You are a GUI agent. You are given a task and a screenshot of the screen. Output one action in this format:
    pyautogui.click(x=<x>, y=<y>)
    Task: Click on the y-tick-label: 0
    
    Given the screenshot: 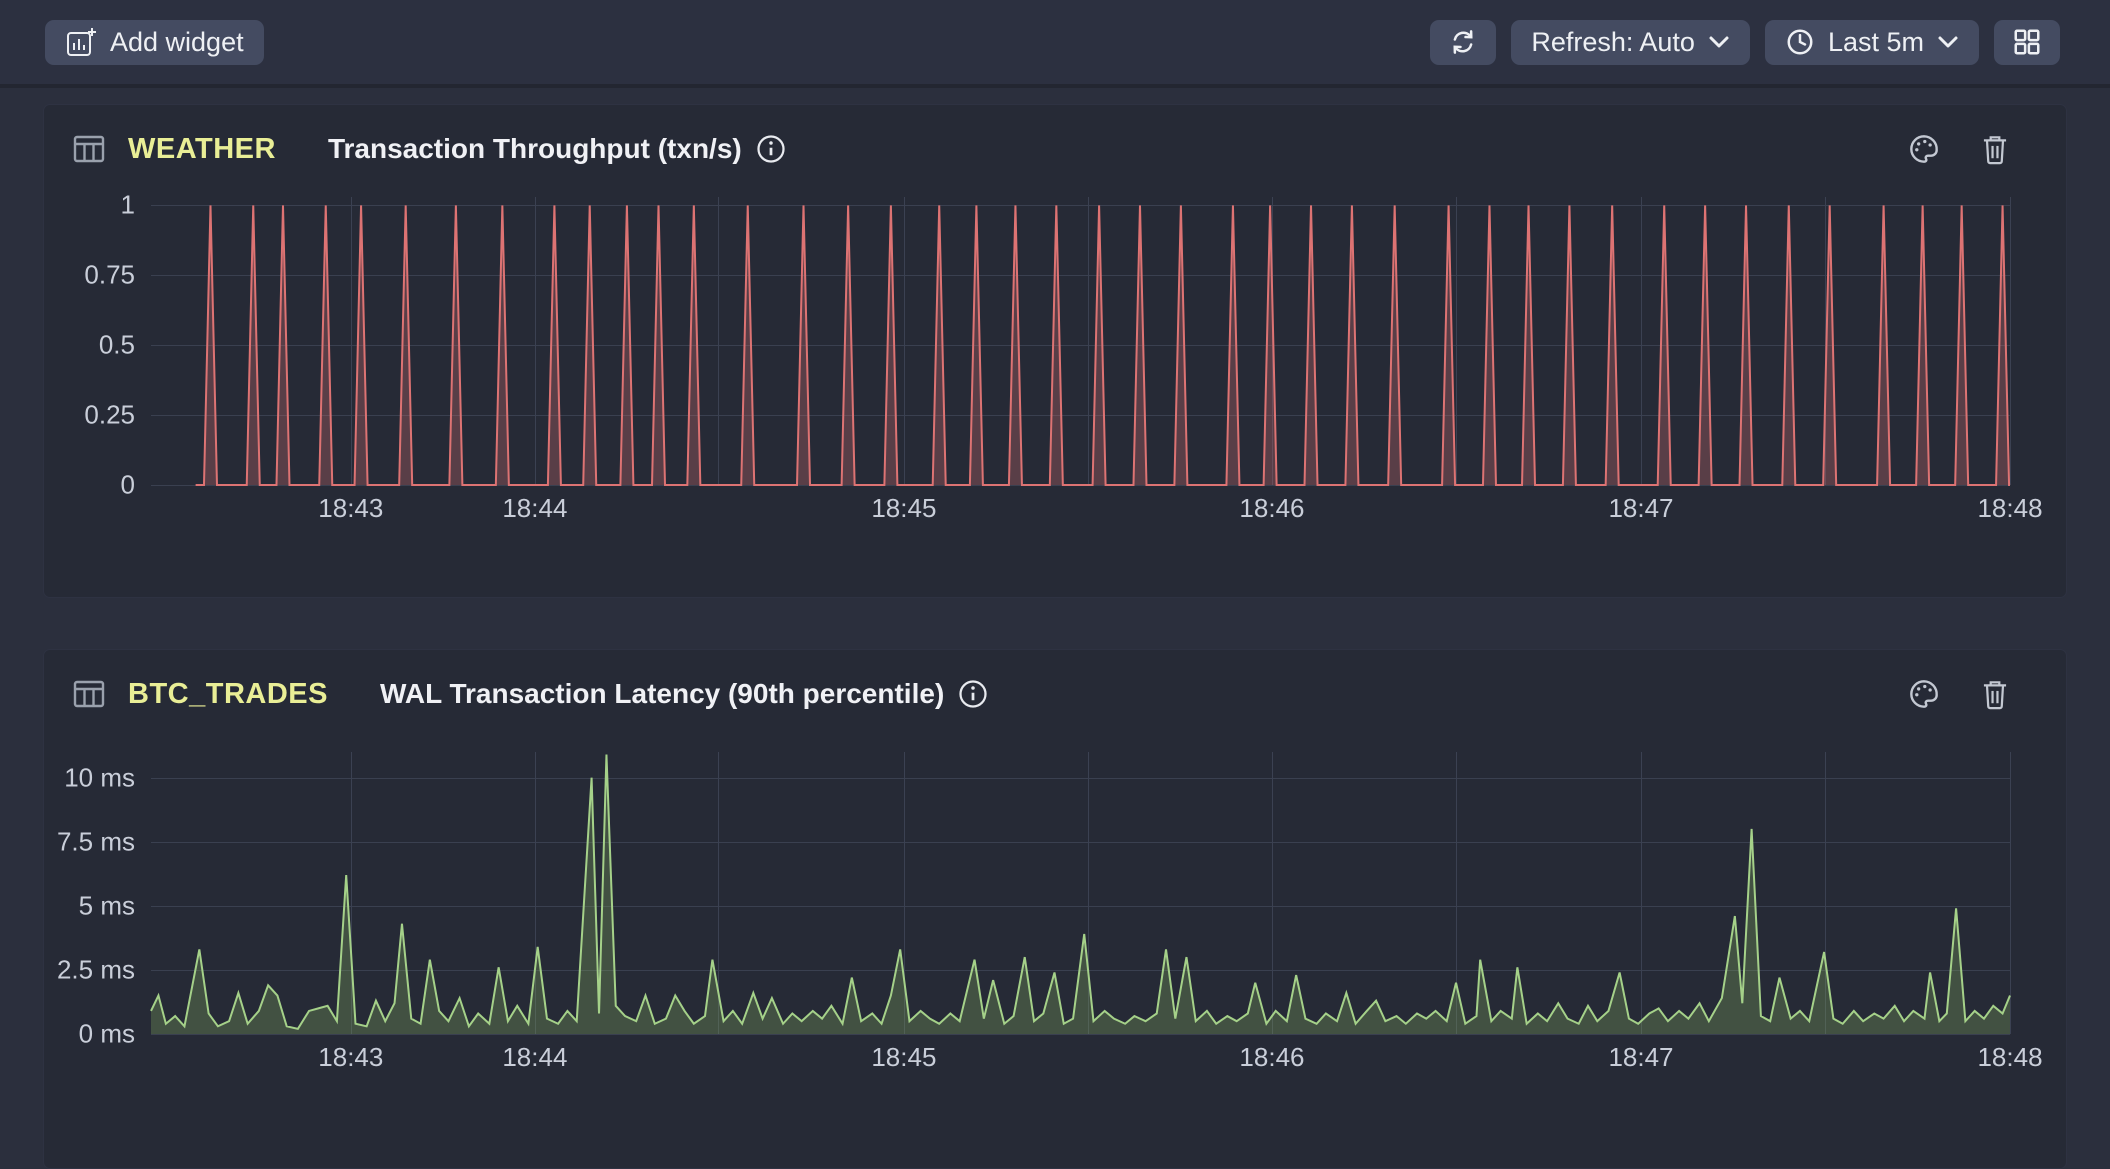 What is the action you would take?
    pyautogui.click(x=127, y=484)
    